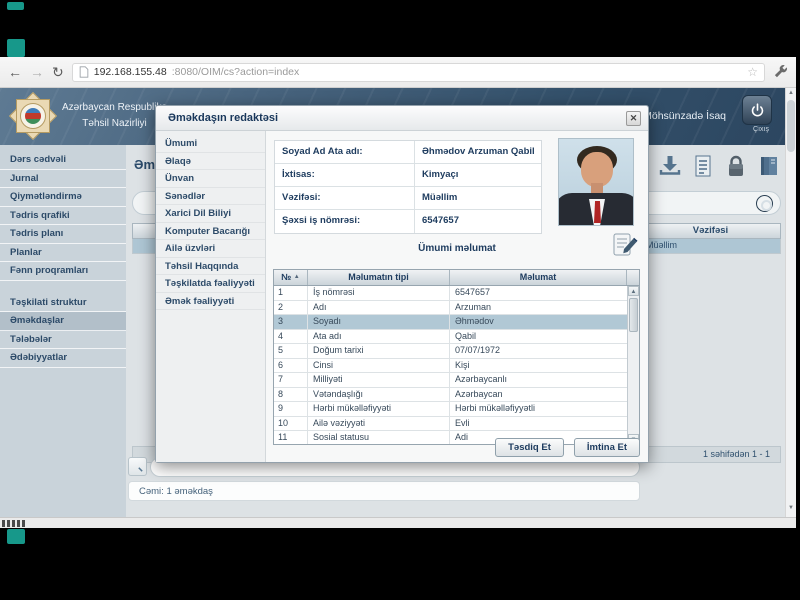  Describe the element at coordinates (379, 437) in the screenshot. I see `cell-type: Sosial statusu` at that location.